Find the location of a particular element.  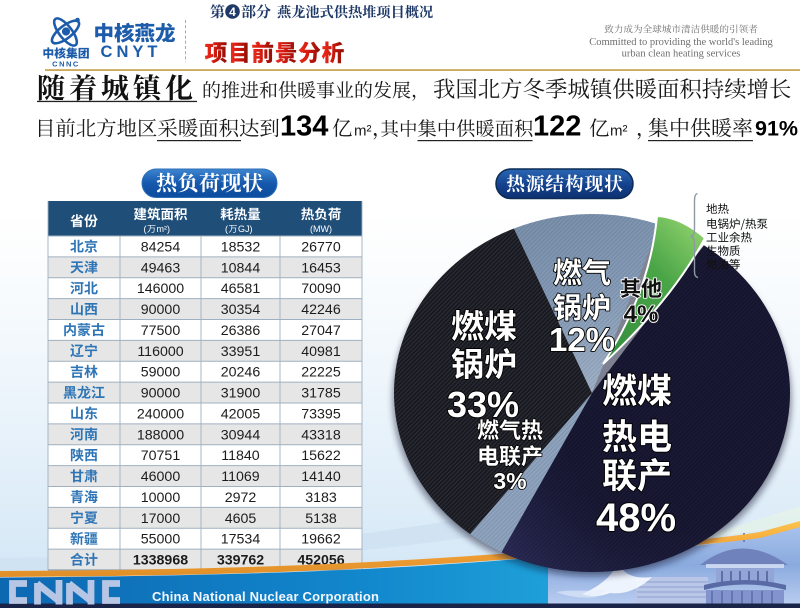

svg-text: 70751 is located at coordinates (161, 456).